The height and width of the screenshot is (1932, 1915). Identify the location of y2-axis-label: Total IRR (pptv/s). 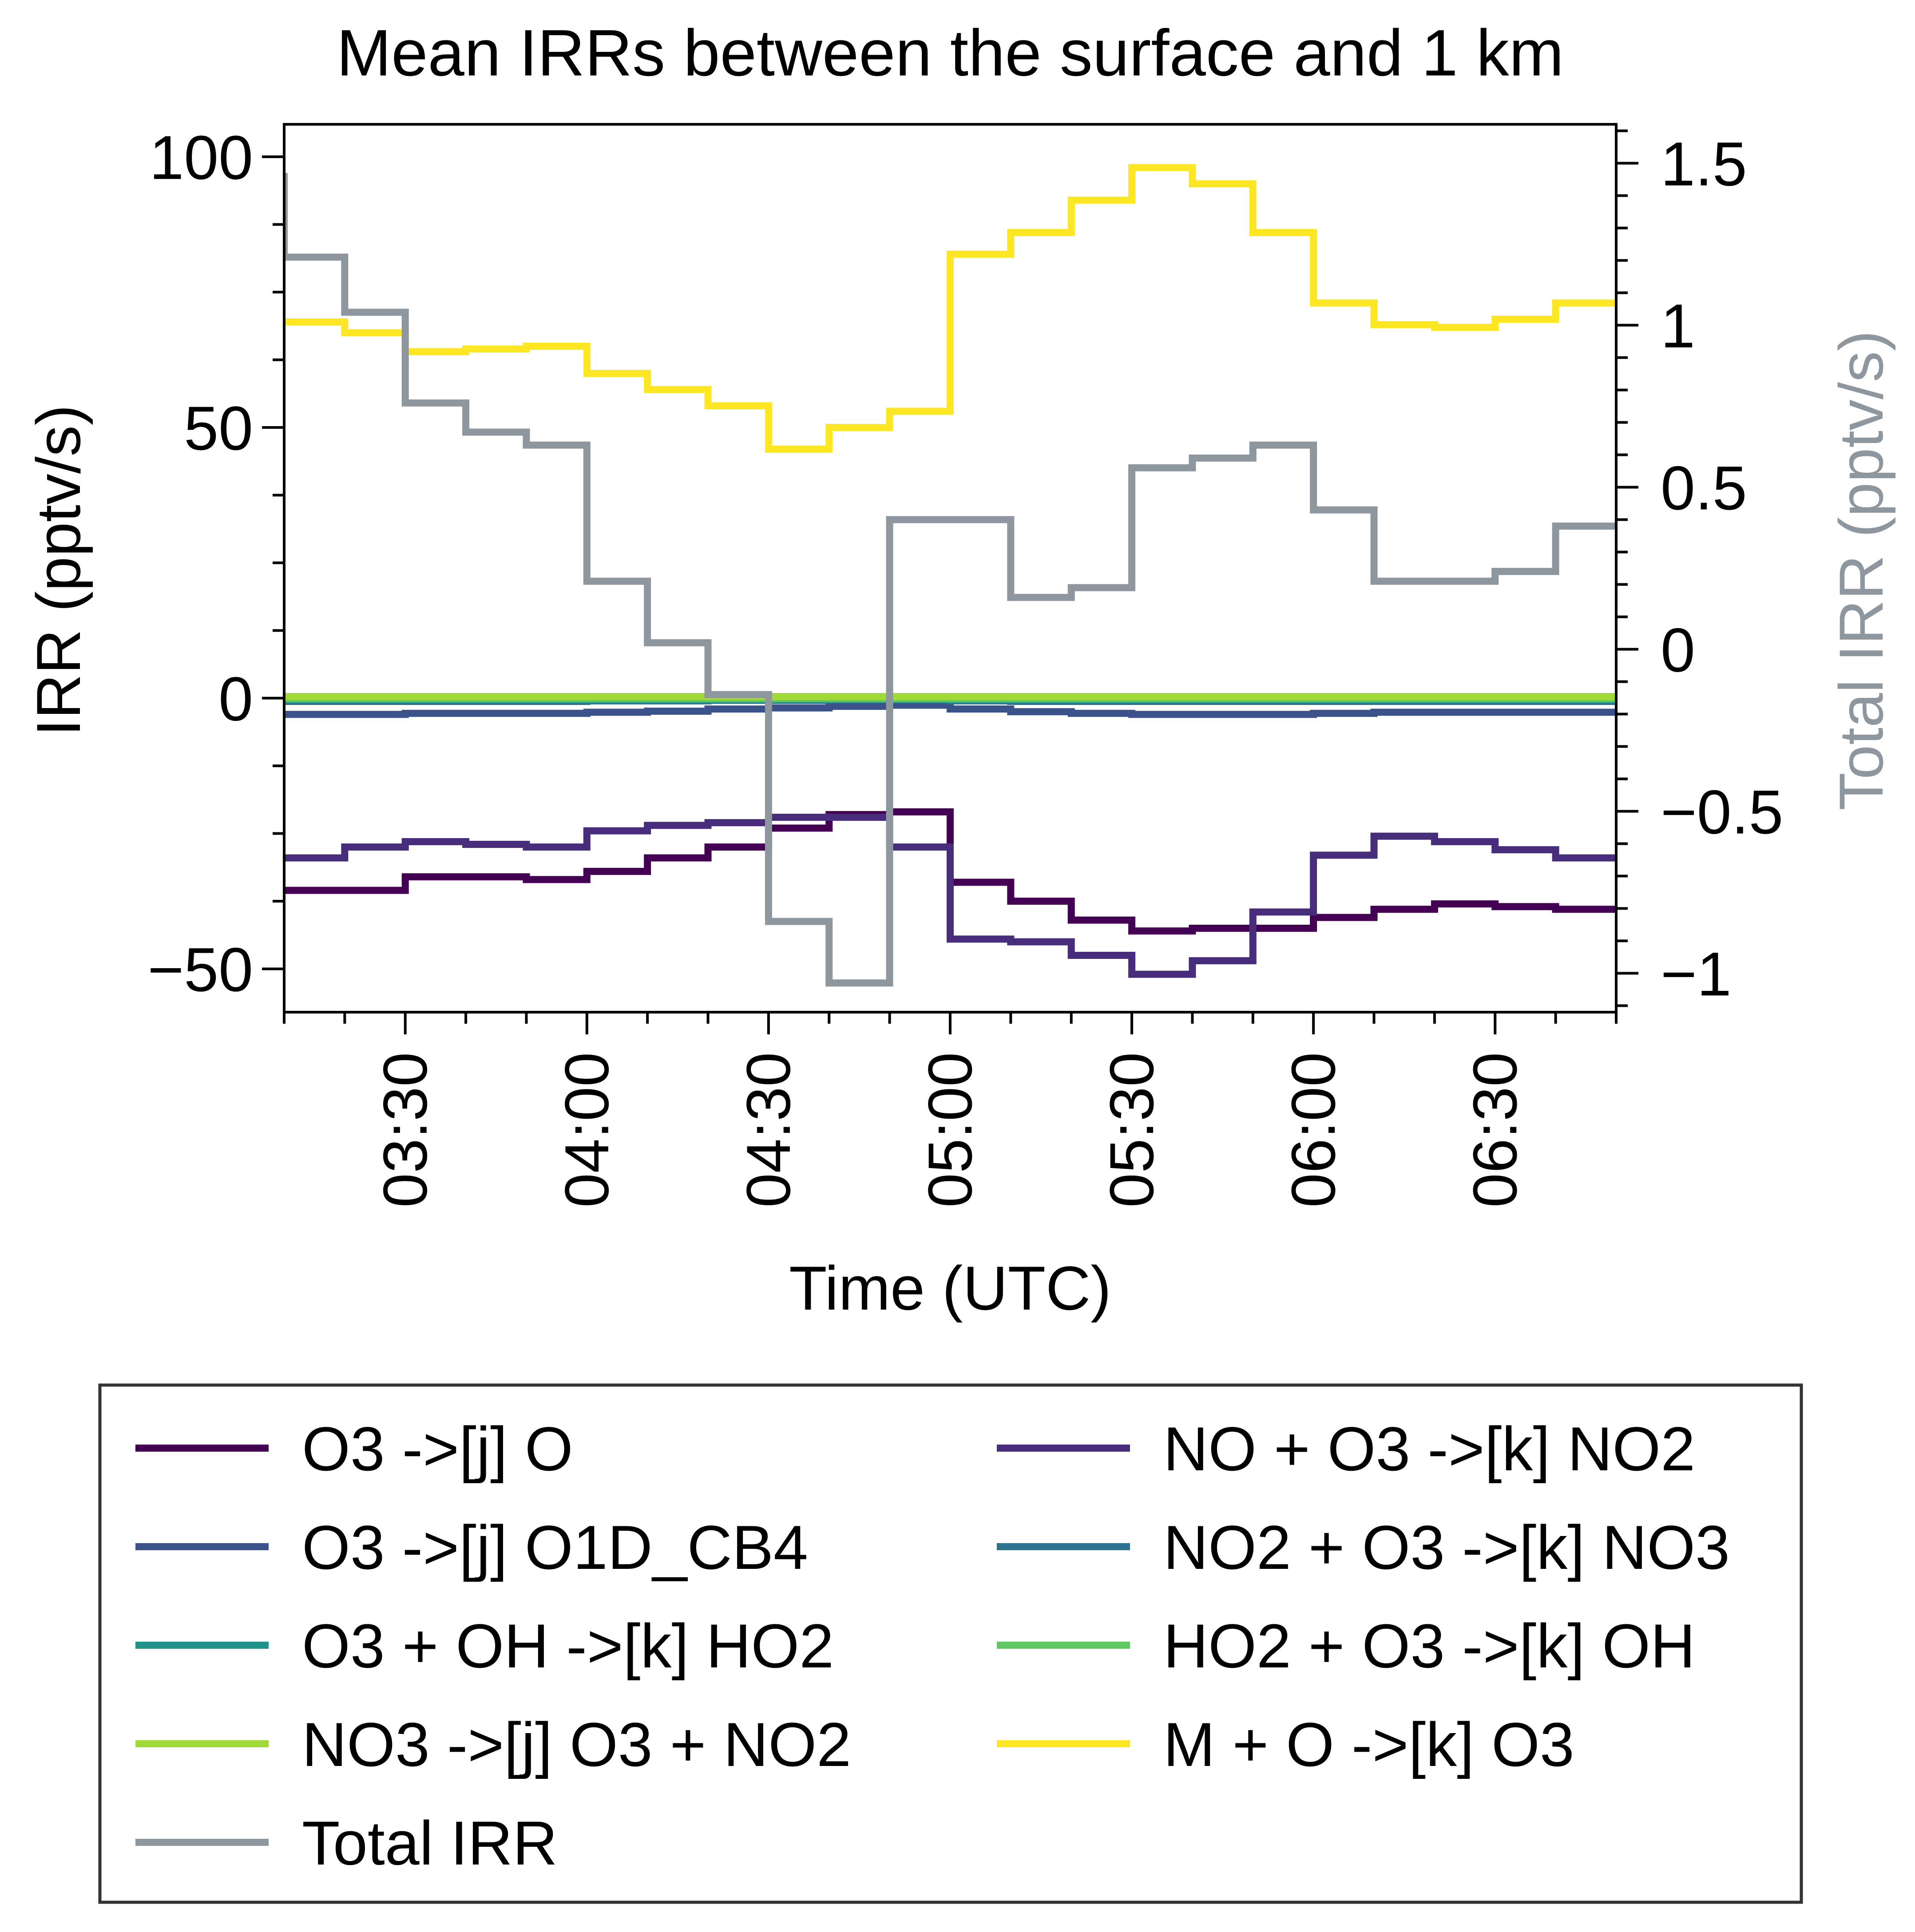
(1861, 570).